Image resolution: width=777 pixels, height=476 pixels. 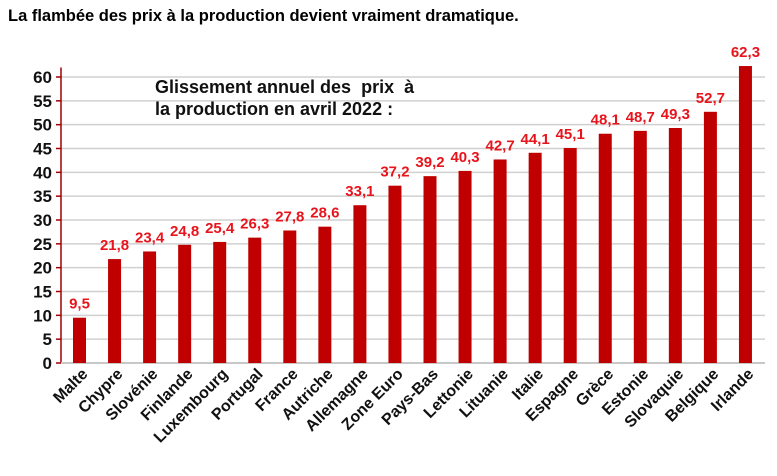 What do you see at coordinates (710, 98) in the screenshot?
I see `data-label: 52,7` at bounding box center [710, 98].